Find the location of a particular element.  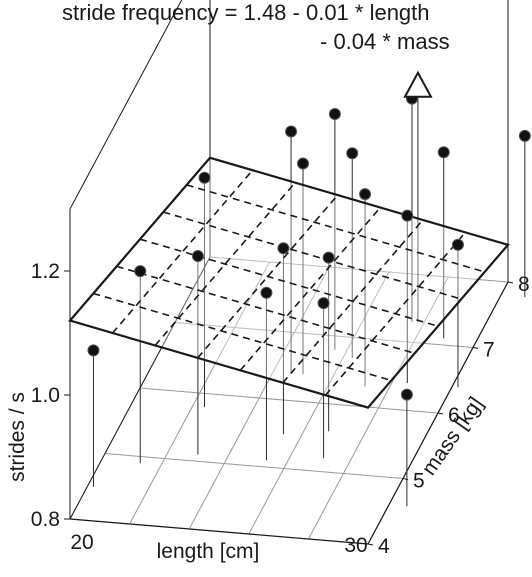

z-tick-label: 0.8 is located at coordinates (45, 519).